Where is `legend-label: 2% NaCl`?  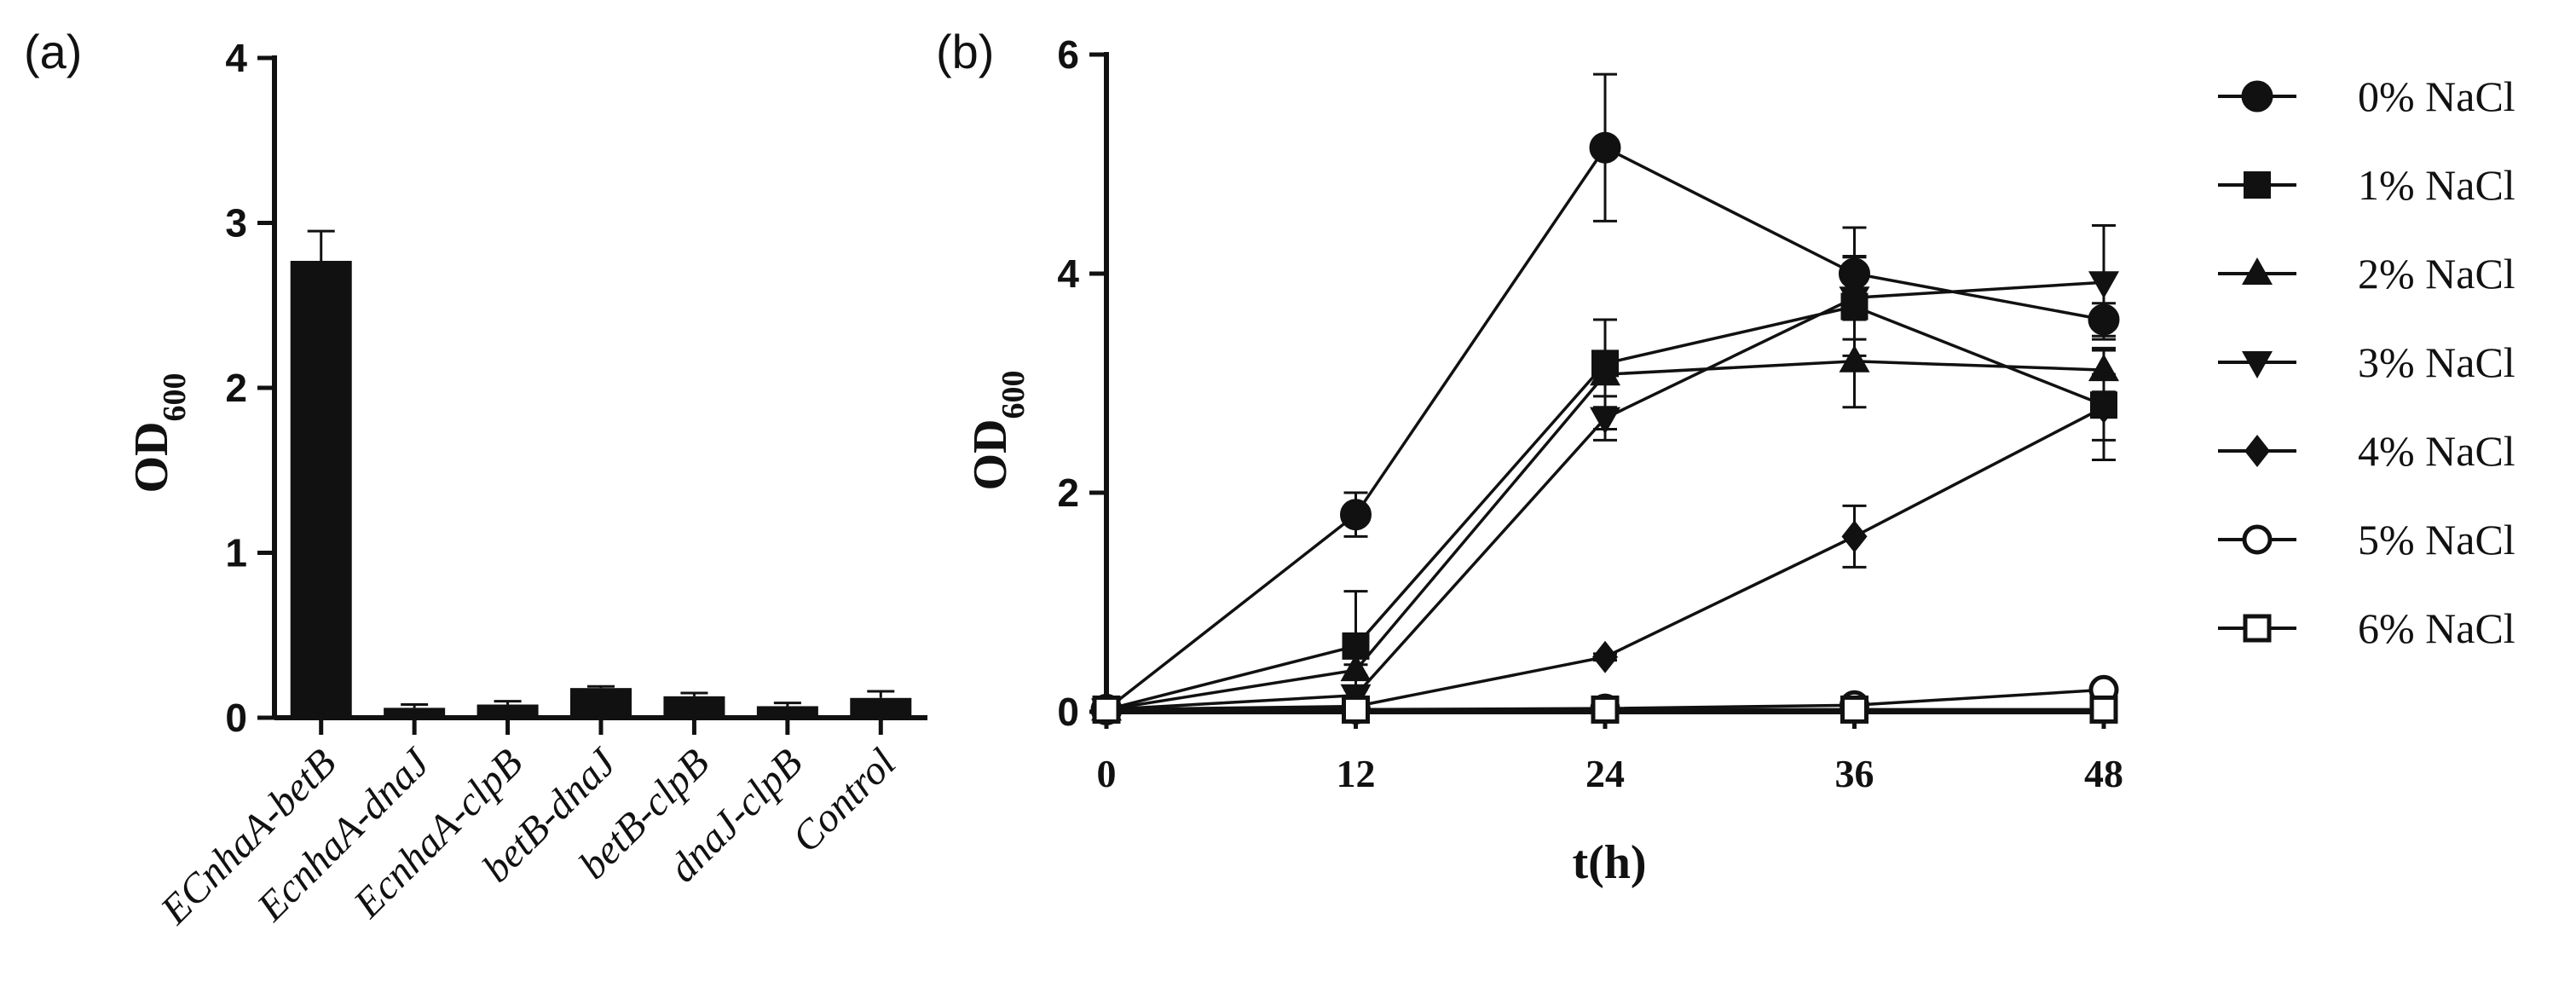
legend-label: 2% NaCl is located at coordinates (2436, 273).